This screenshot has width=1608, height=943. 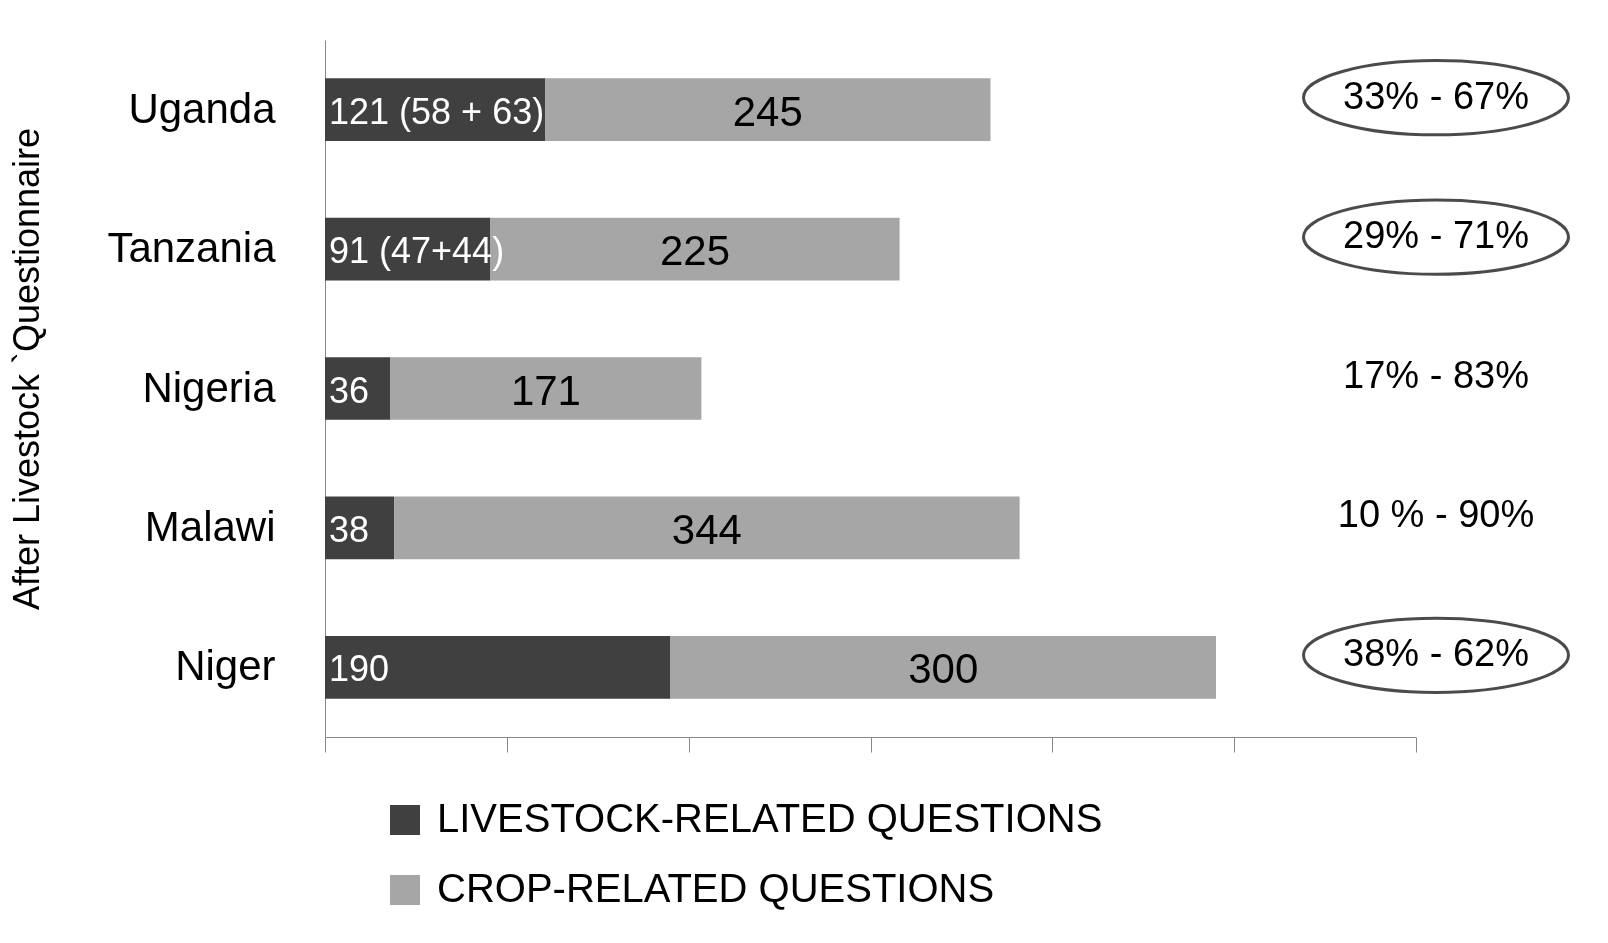 I want to click on y-tick-label: Uganda, so click(x=202, y=108).